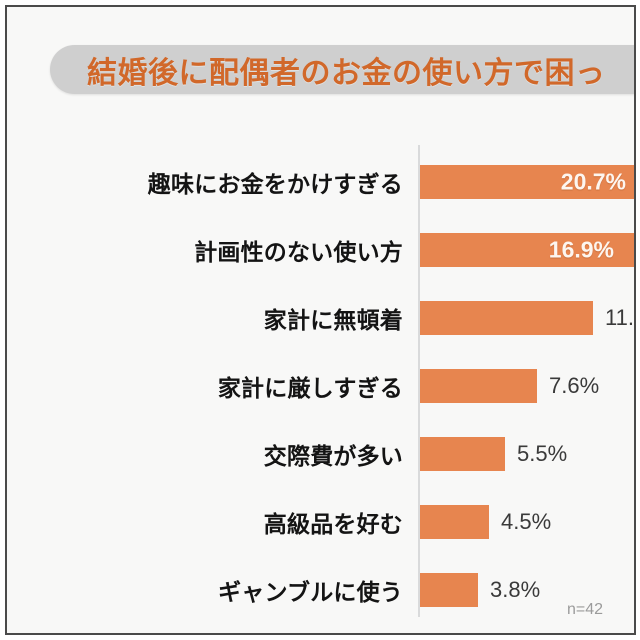 The width and height of the screenshot is (640, 640). I want to click on bar-row: 交際費が多い 5.5%, so click(320, 454).